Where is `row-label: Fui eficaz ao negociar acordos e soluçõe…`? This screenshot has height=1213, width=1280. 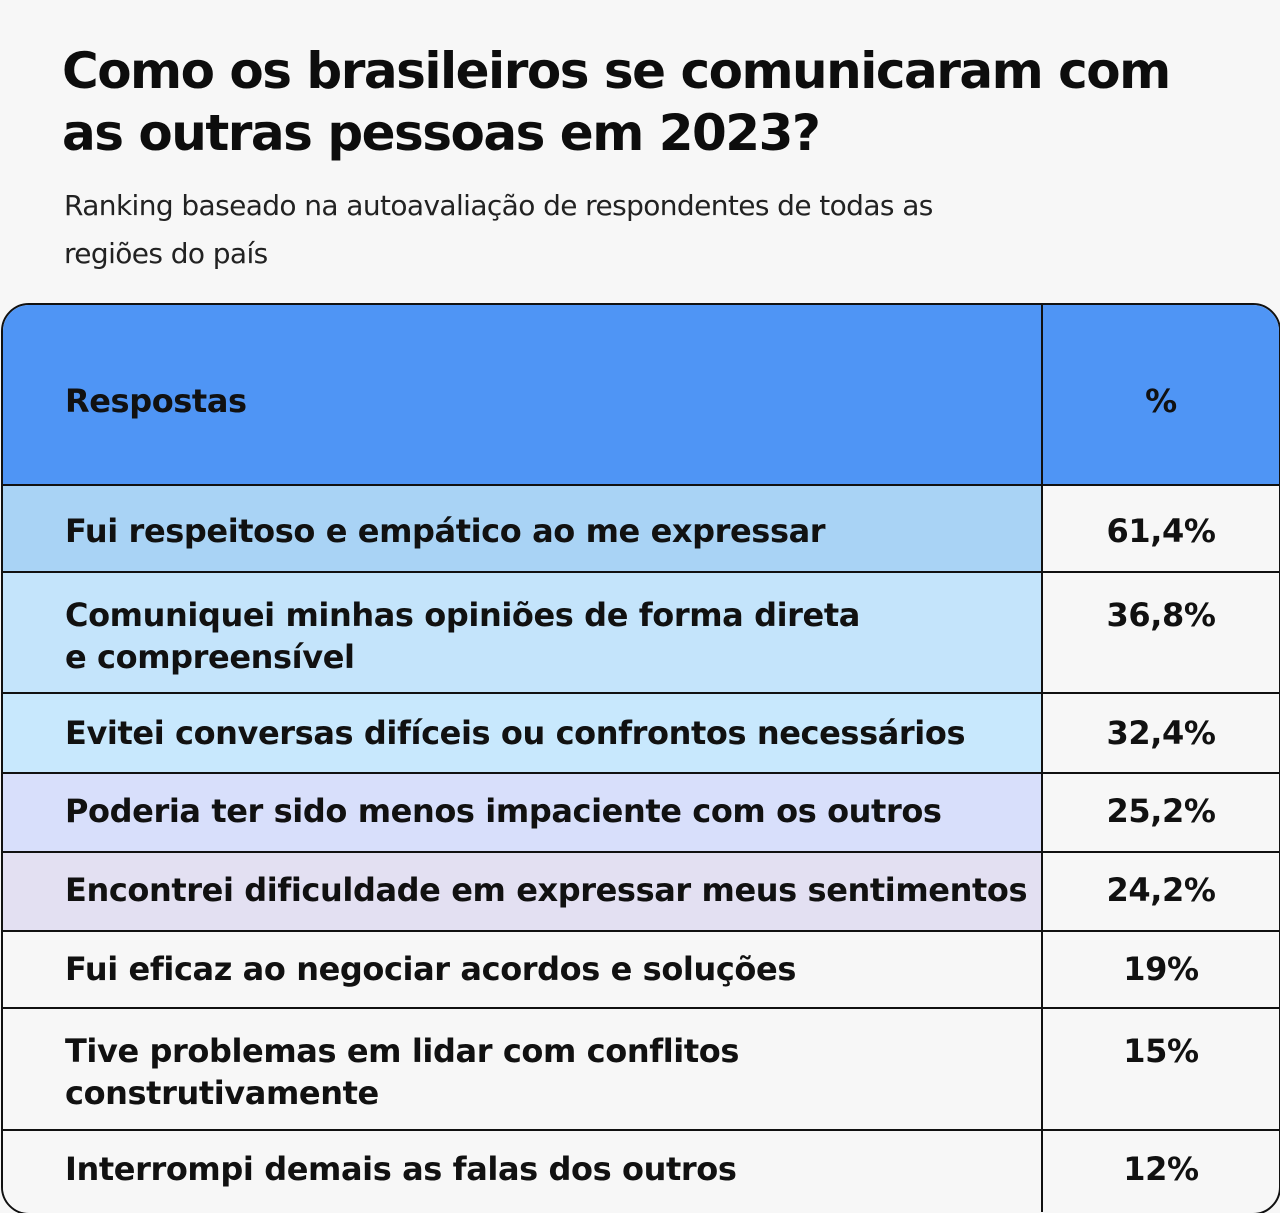 row-label: Fui eficaz ao negociar acordos e soluçõe… is located at coordinates (522, 969).